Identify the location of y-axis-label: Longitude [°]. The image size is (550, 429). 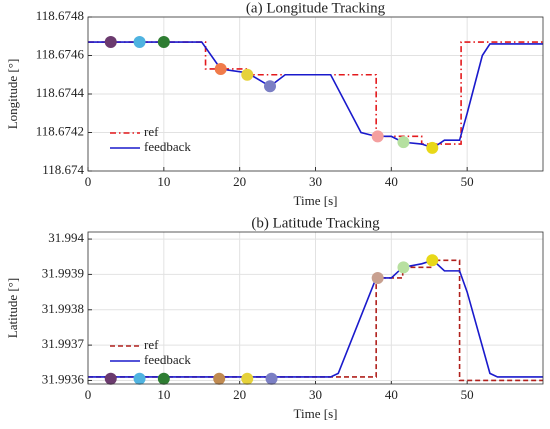
(12, 94).